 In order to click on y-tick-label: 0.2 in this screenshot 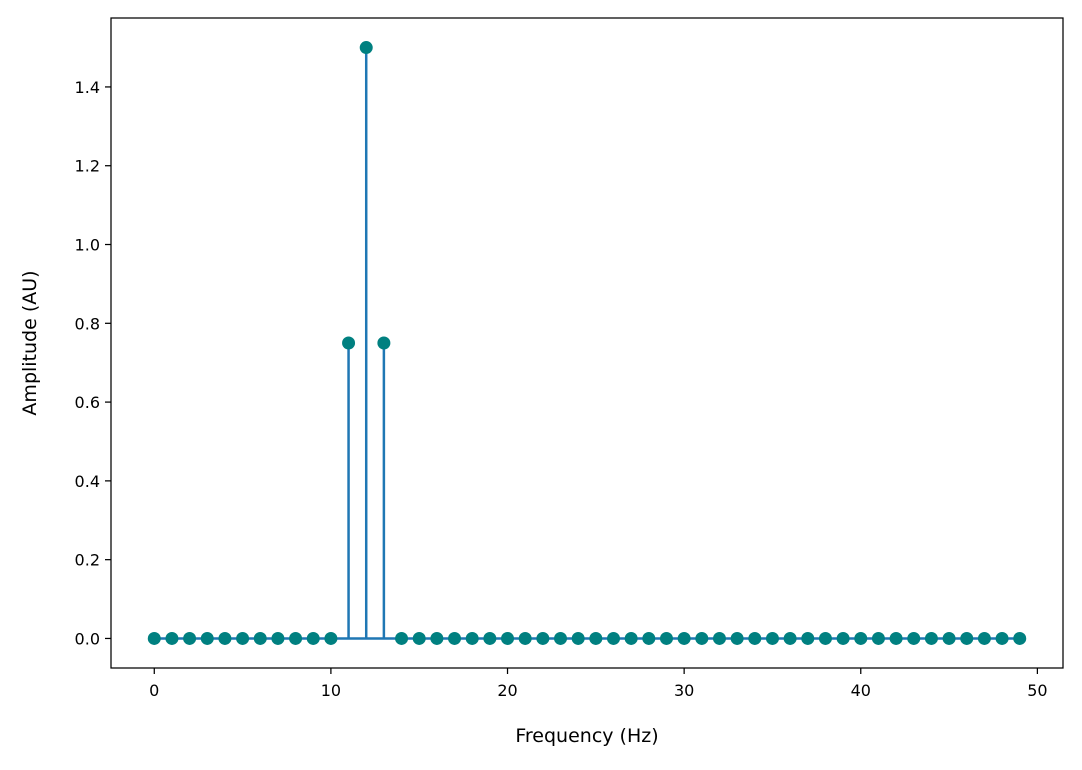, I will do `click(87, 560)`.